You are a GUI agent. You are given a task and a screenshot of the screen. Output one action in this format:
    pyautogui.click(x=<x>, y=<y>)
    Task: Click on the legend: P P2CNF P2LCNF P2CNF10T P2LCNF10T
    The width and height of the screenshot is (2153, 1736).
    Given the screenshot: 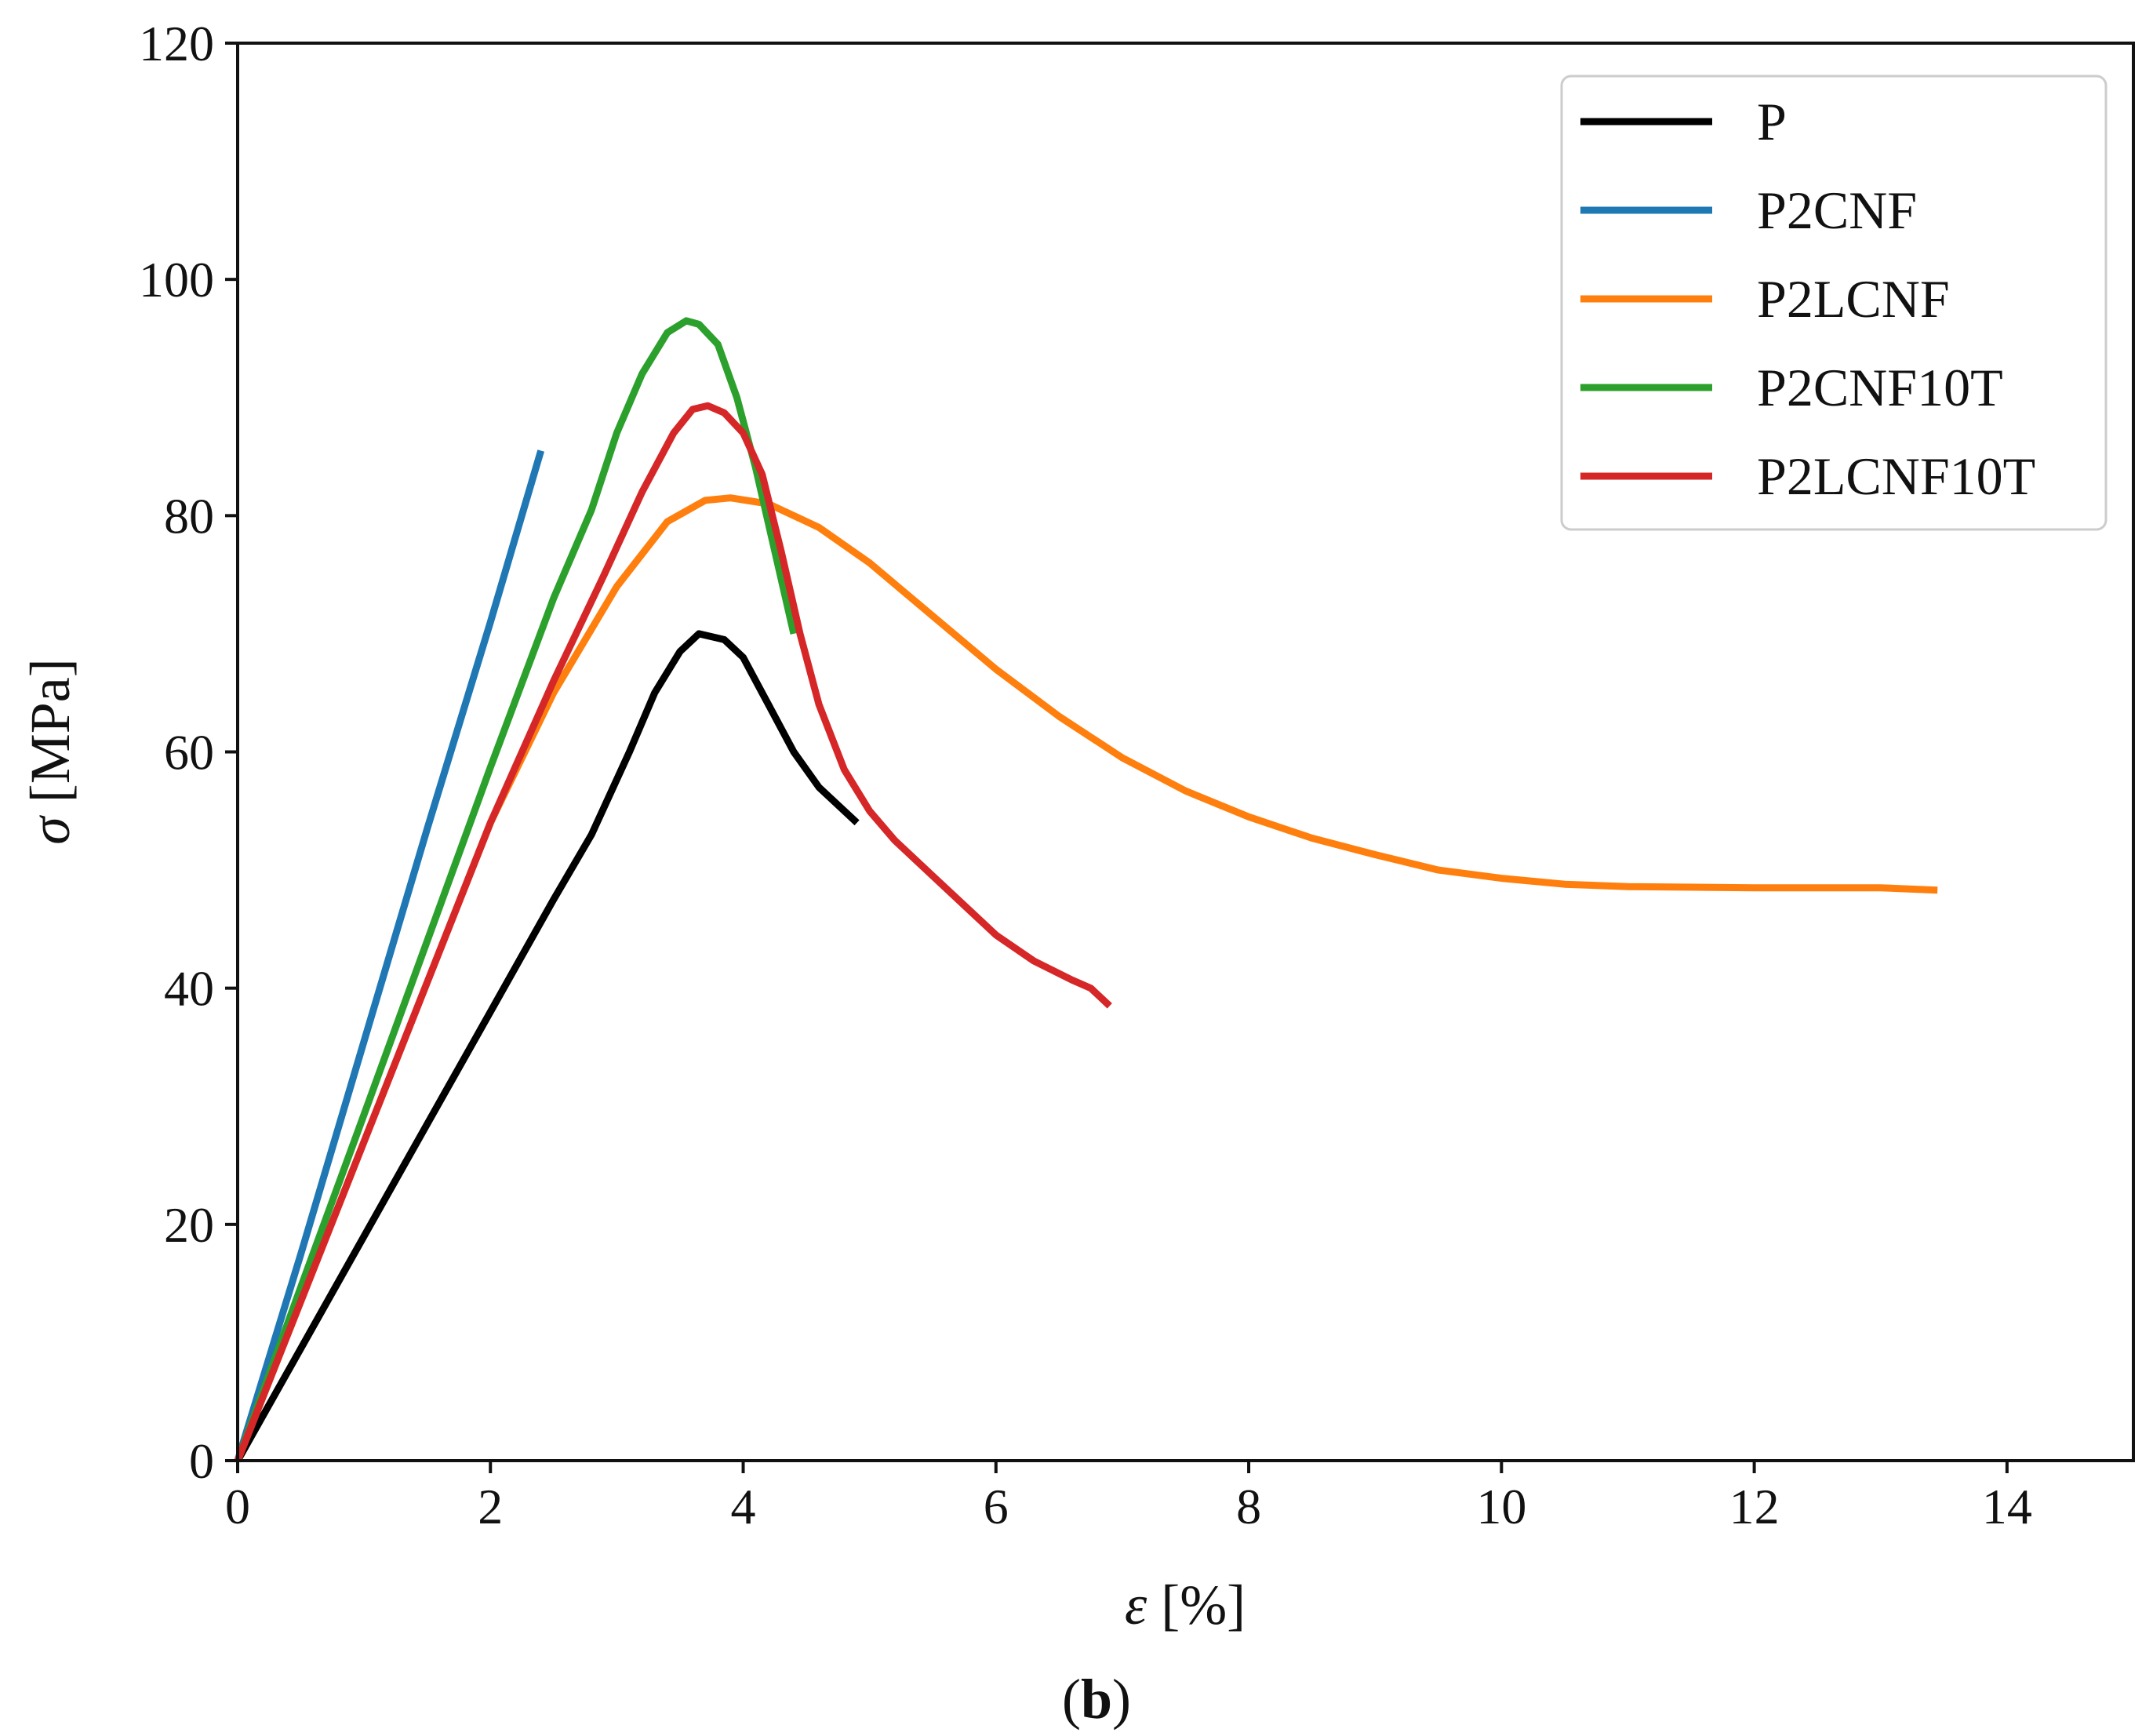 What is the action you would take?
    pyautogui.click(x=1834, y=303)
    